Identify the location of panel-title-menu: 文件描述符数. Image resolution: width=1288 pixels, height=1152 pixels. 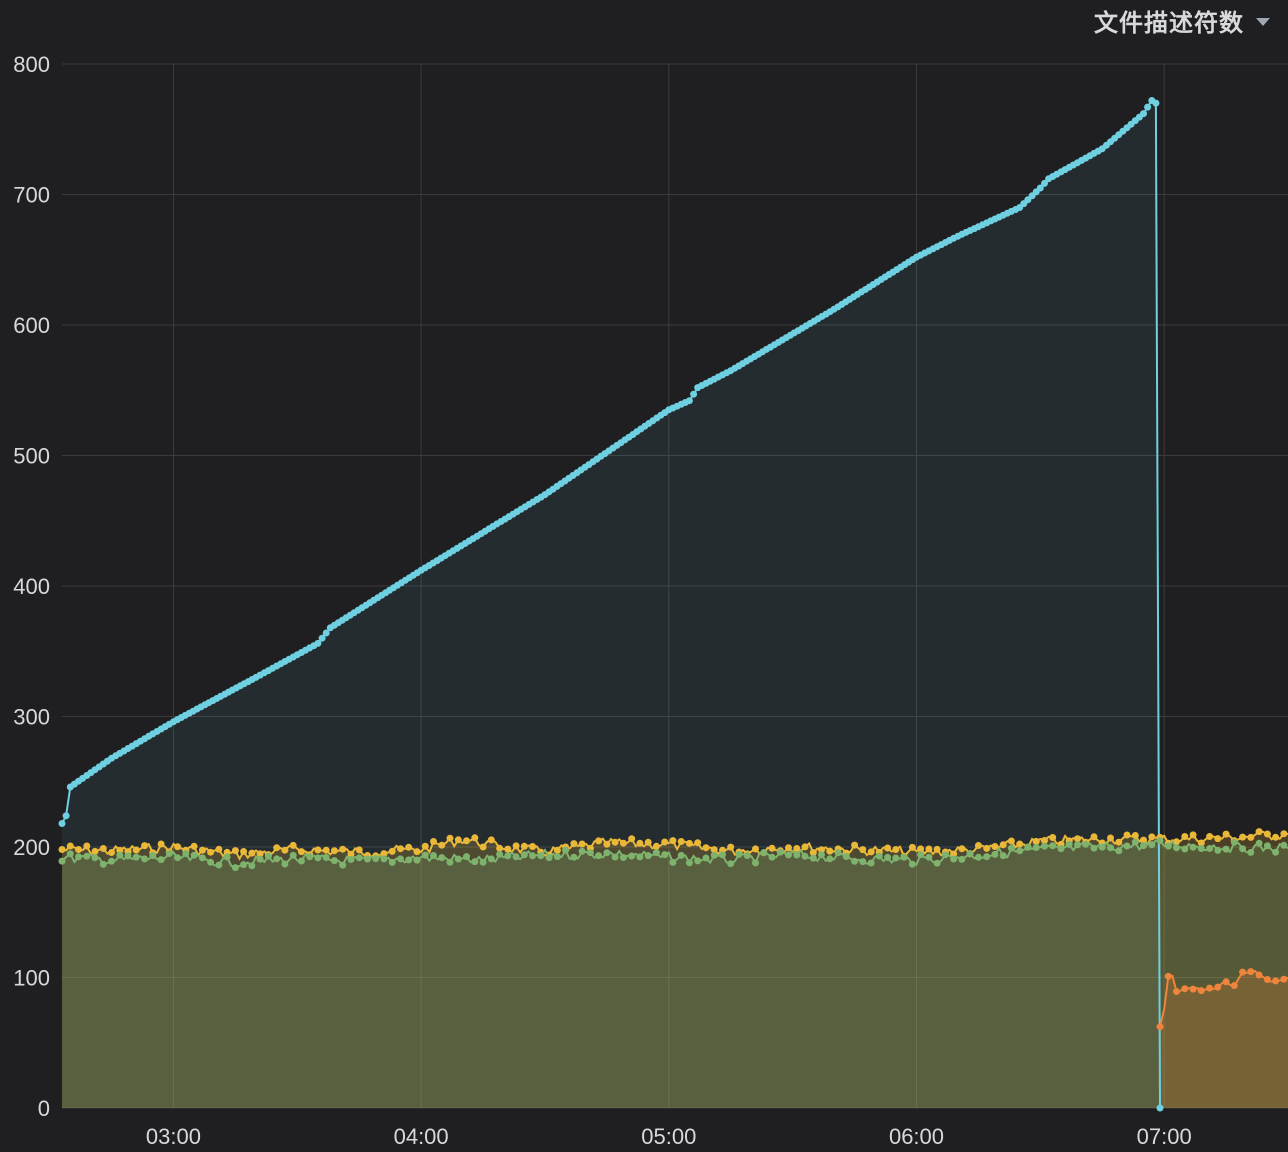
(1182, 20).